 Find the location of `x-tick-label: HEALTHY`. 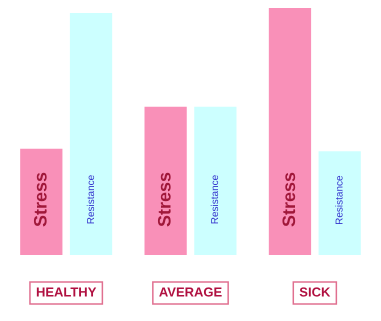

x-tick-label: HEALTHY is located at coordinates (66, 292).